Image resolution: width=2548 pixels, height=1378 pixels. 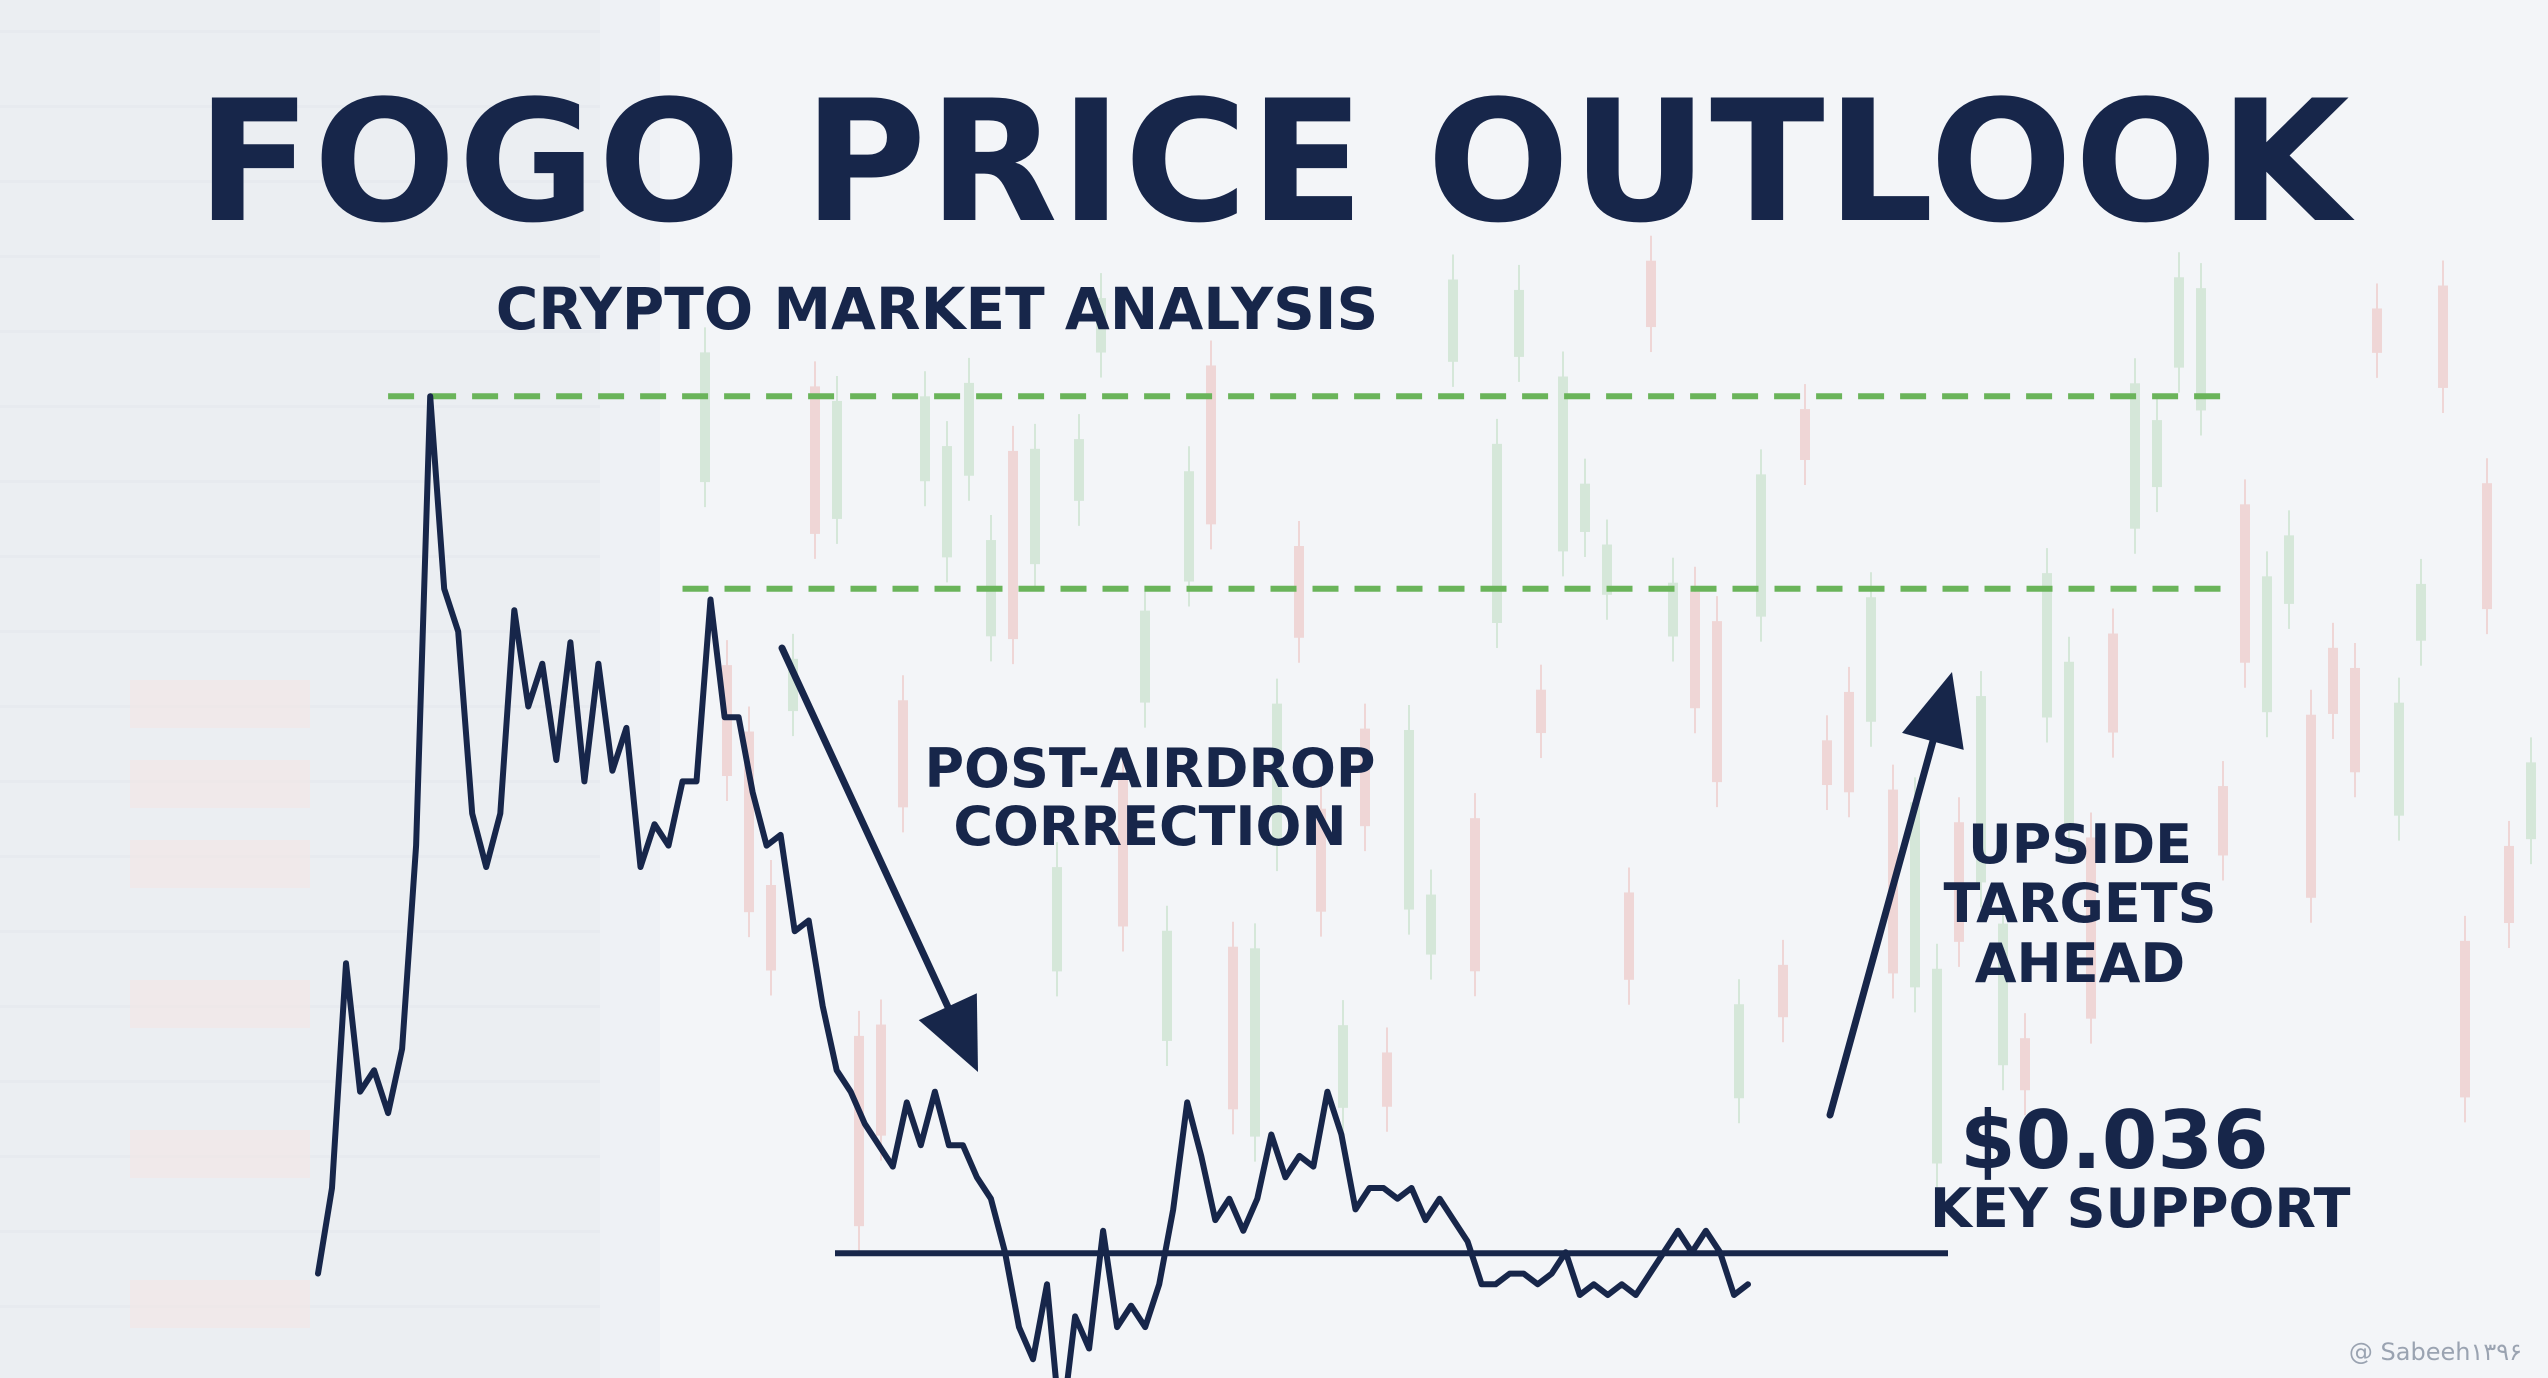 What do you see at coordinates (2114, 1140) in the screenshot?
I see `support-price-label: $0.036` at bounding box center [2114, 1140].